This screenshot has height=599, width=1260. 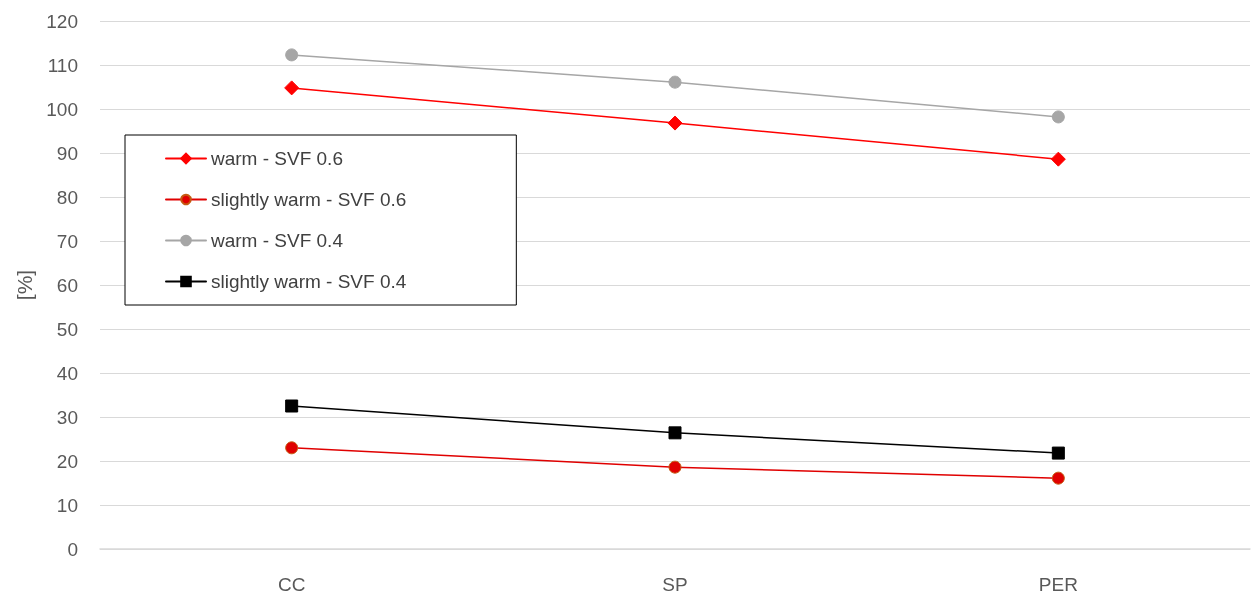 I want to click on y-tick-label: 90, so click(x=67, y=153).